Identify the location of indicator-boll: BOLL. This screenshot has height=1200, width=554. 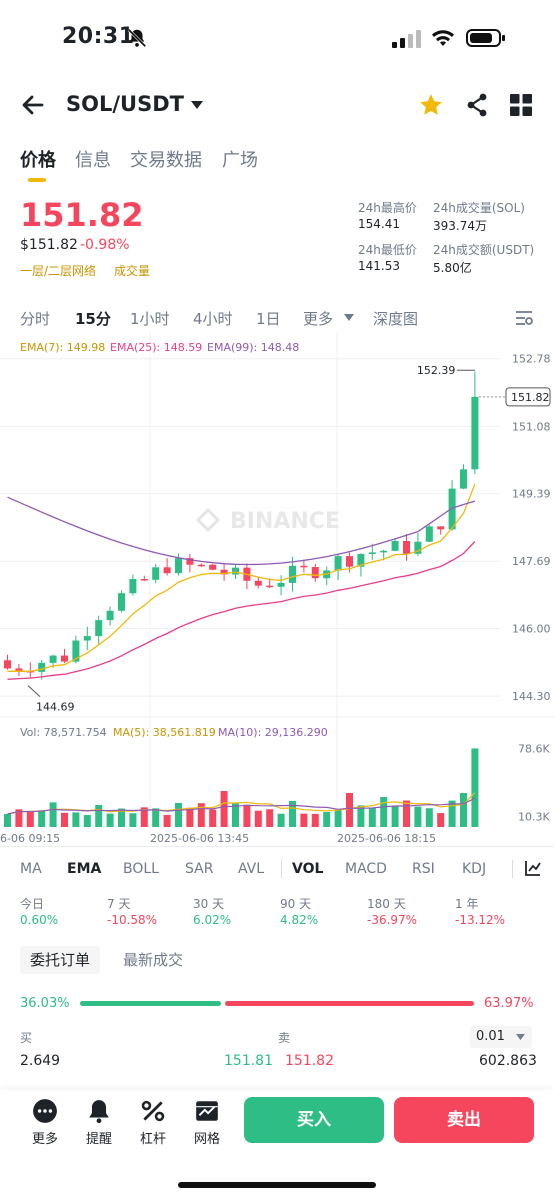
(141, 869).